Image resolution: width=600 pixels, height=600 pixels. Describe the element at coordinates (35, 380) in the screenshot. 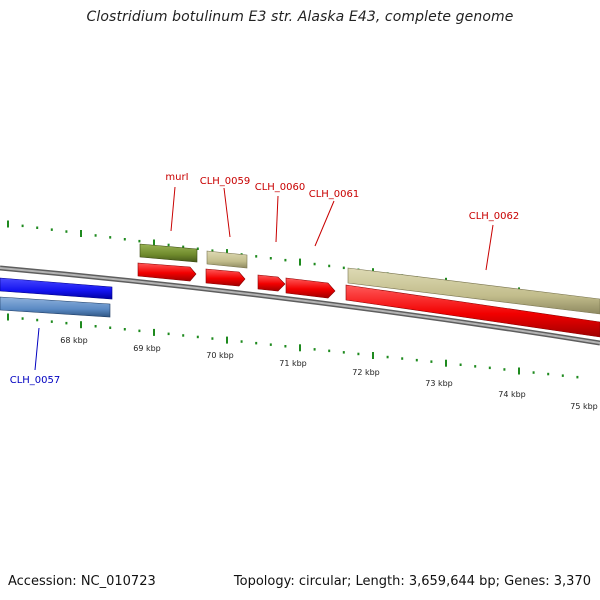

I see `label-CLH_0057: CLH_0057` at that location.